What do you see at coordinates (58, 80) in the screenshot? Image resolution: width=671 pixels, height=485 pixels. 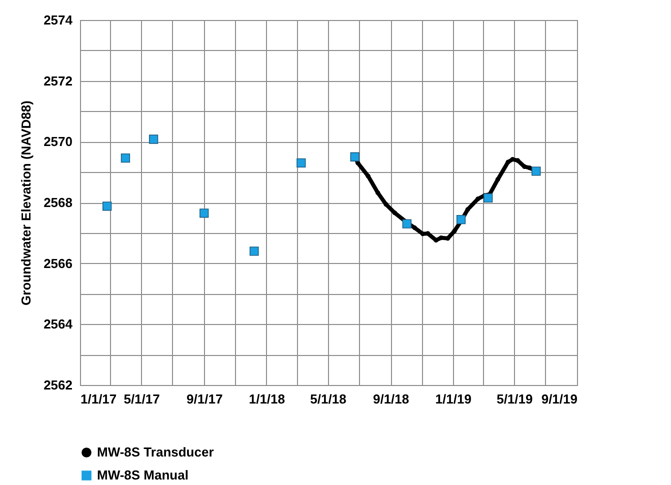 I see `y-tick-label: 2572` at bounding box center [58, 80].